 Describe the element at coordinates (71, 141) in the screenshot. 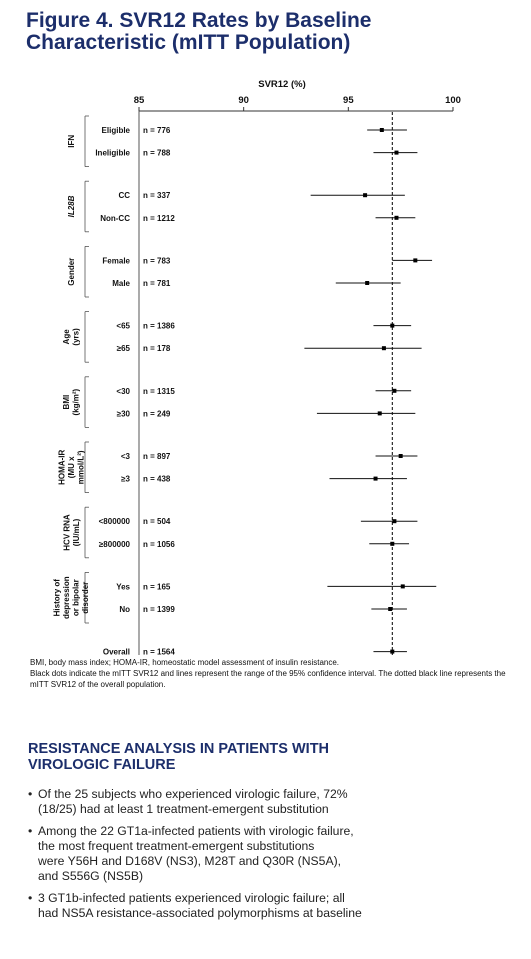

I see `group-label: IFN` at that location.